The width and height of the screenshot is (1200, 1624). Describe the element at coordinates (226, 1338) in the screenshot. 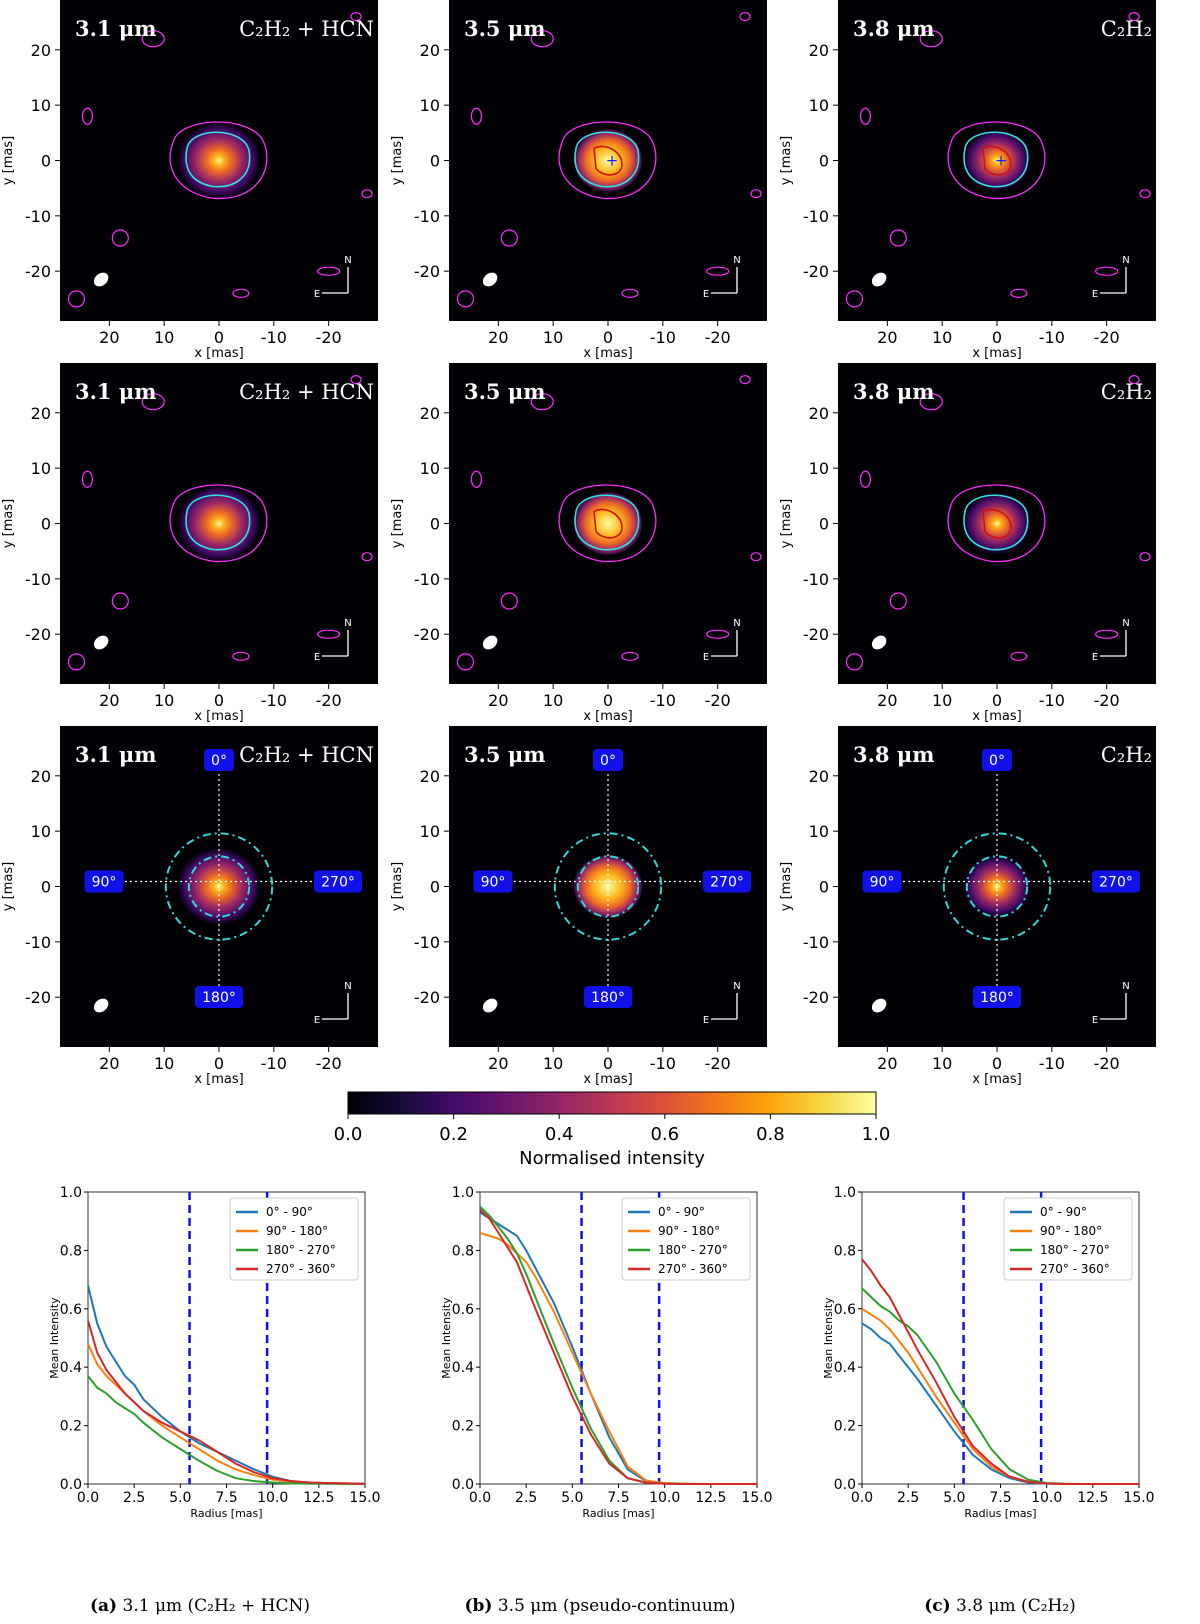

I see `plot-frame` at that location.